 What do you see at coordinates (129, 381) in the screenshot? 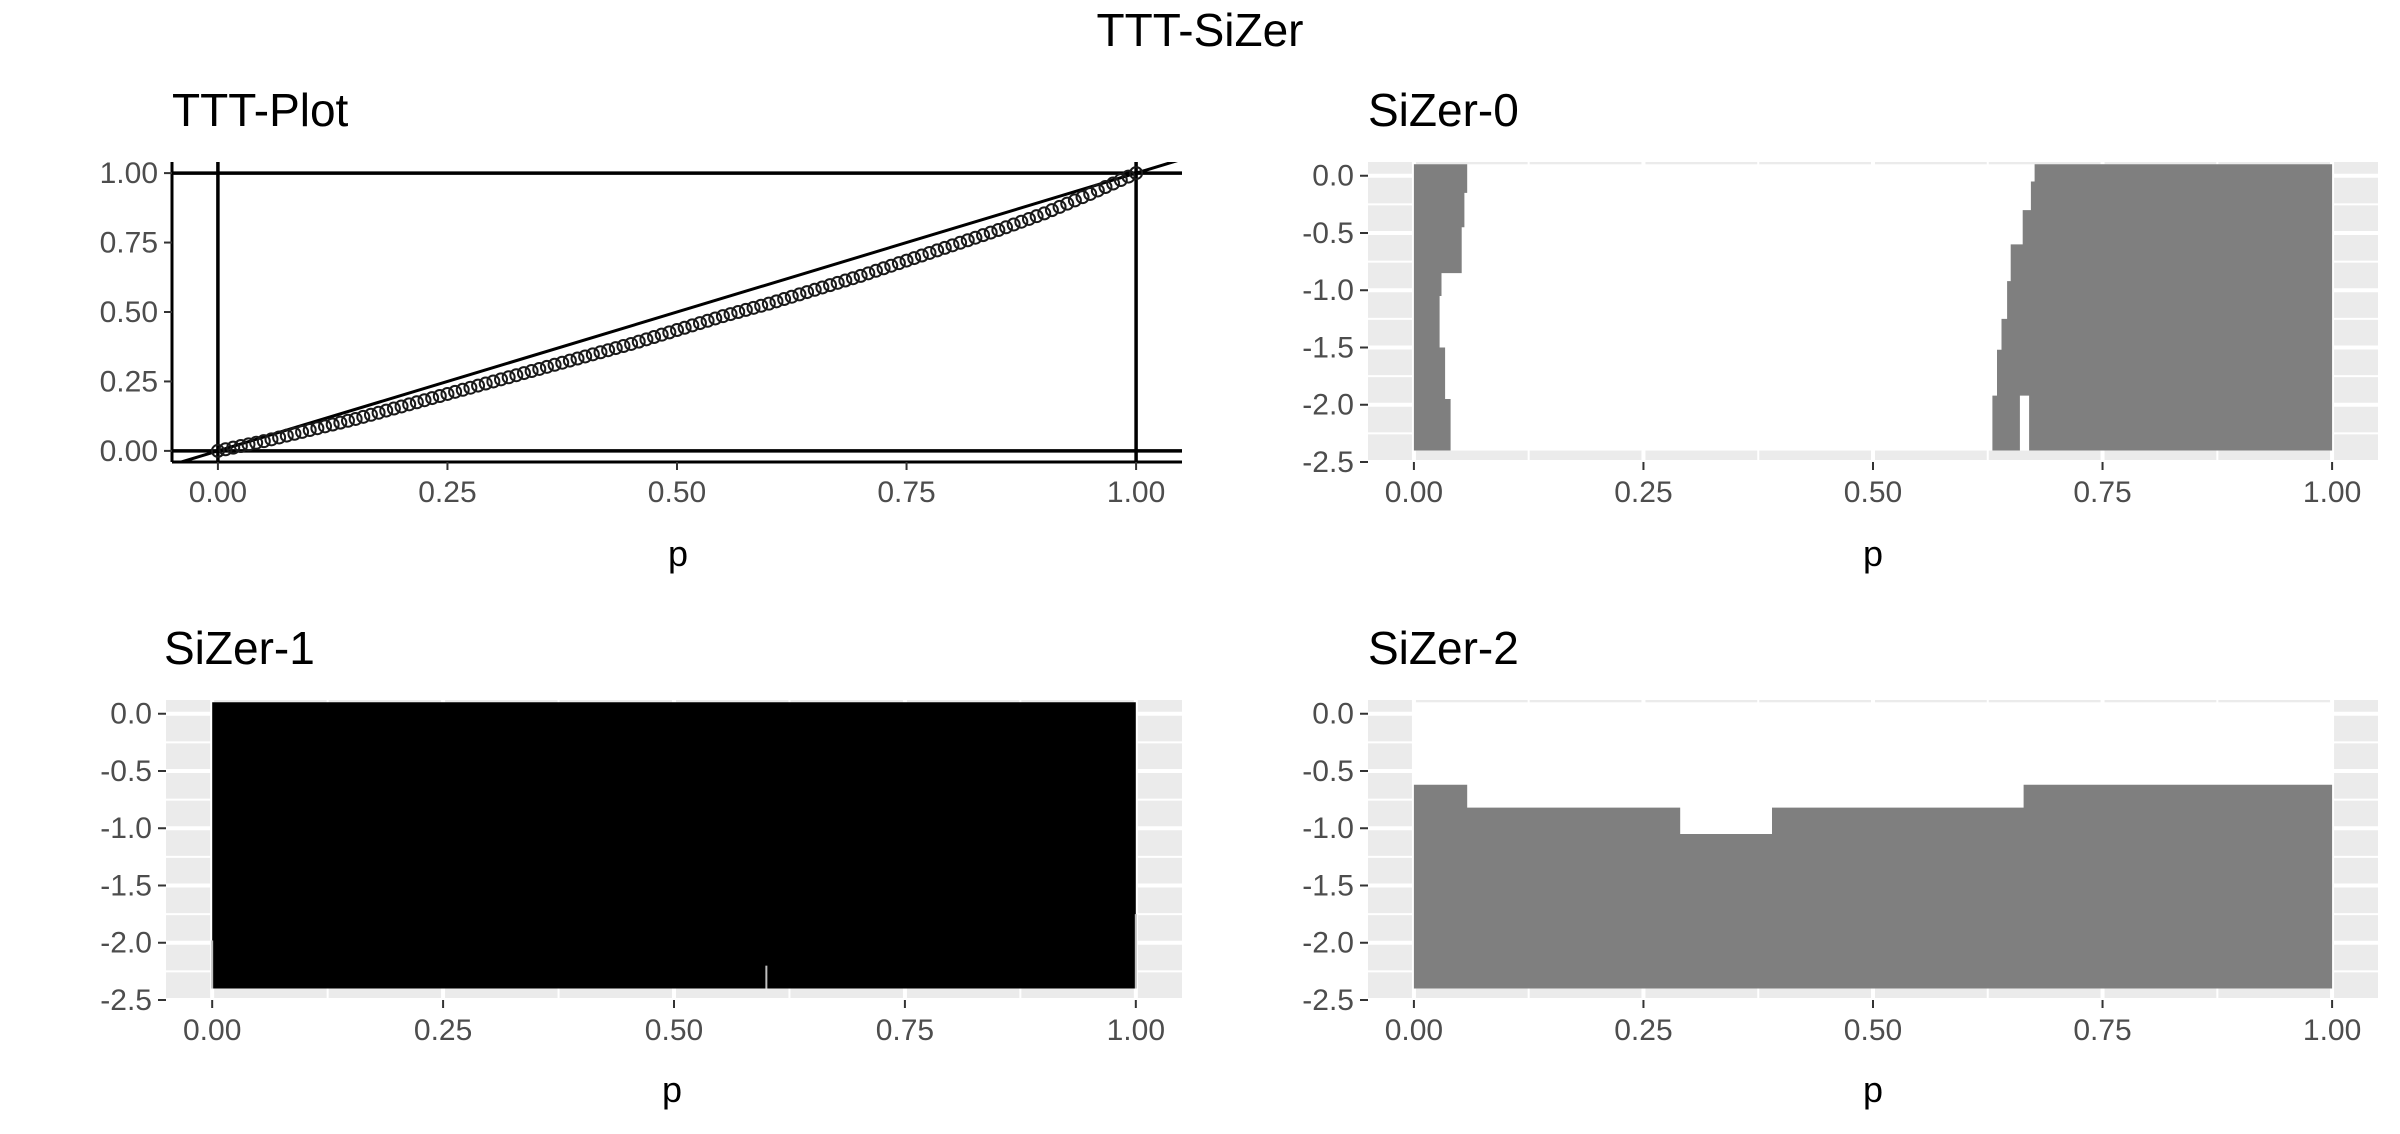
I see `ttt-y-tick-label: 0.25` at bounding box center [129, 381].